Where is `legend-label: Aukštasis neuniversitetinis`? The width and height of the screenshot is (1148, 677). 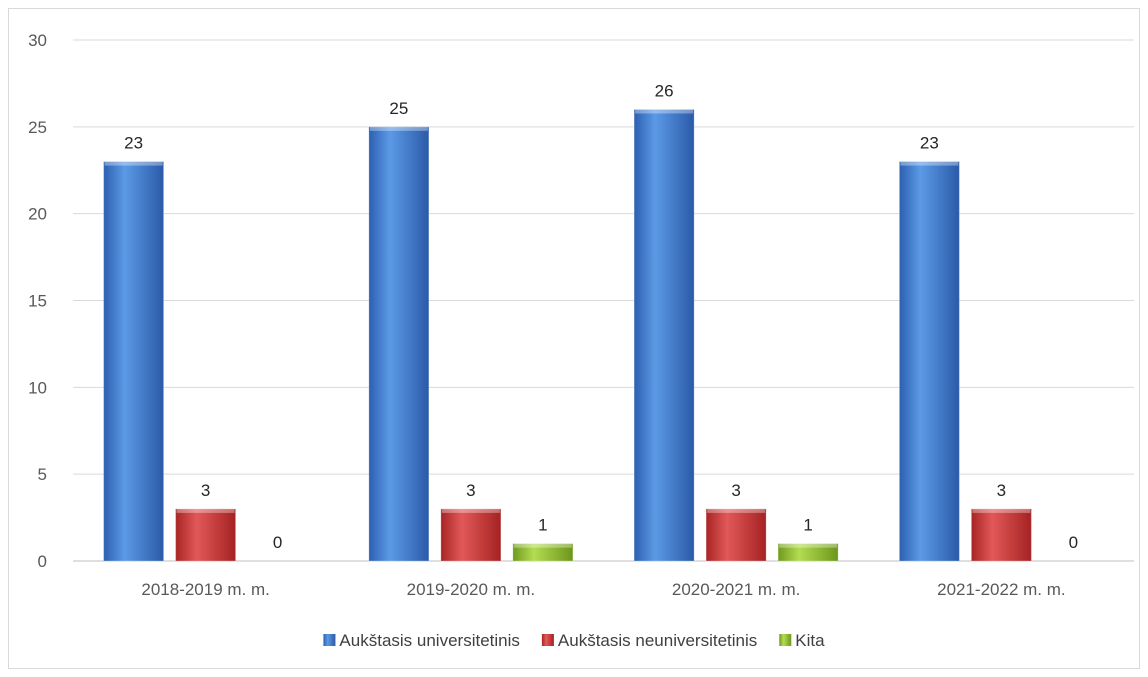
legend-label: Aukštasis neuniversitetinis is located at coordinates (657, 640).